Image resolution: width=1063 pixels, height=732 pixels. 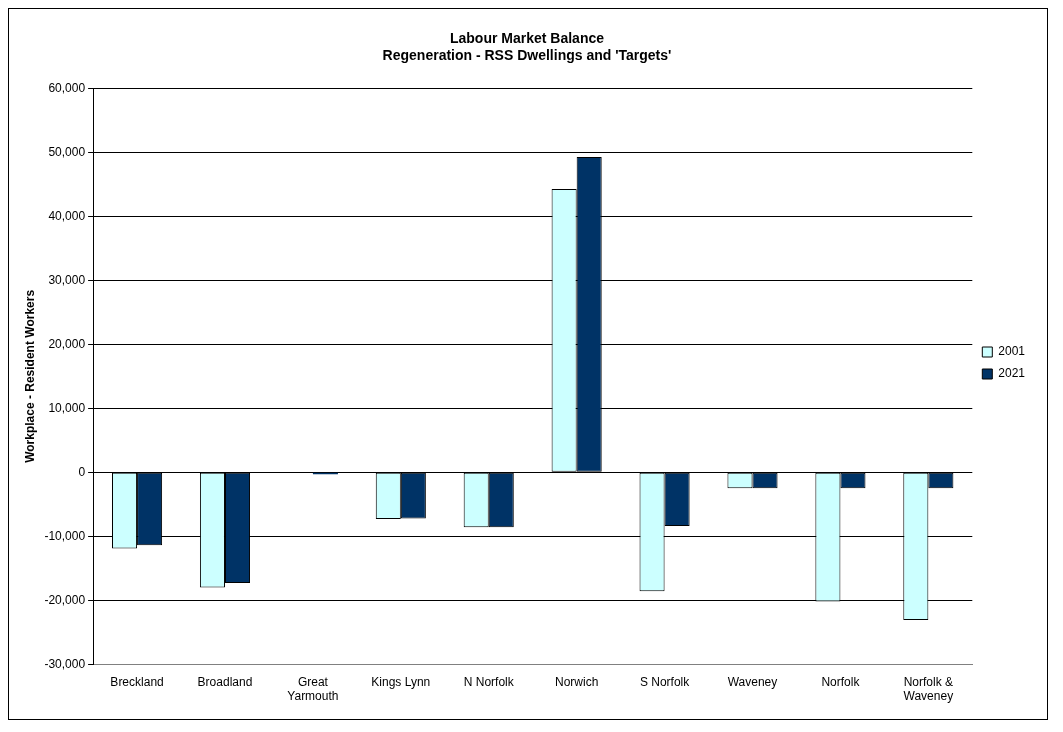 I want to click on y-tick-label: -10,000, so click(x=65, y=535).